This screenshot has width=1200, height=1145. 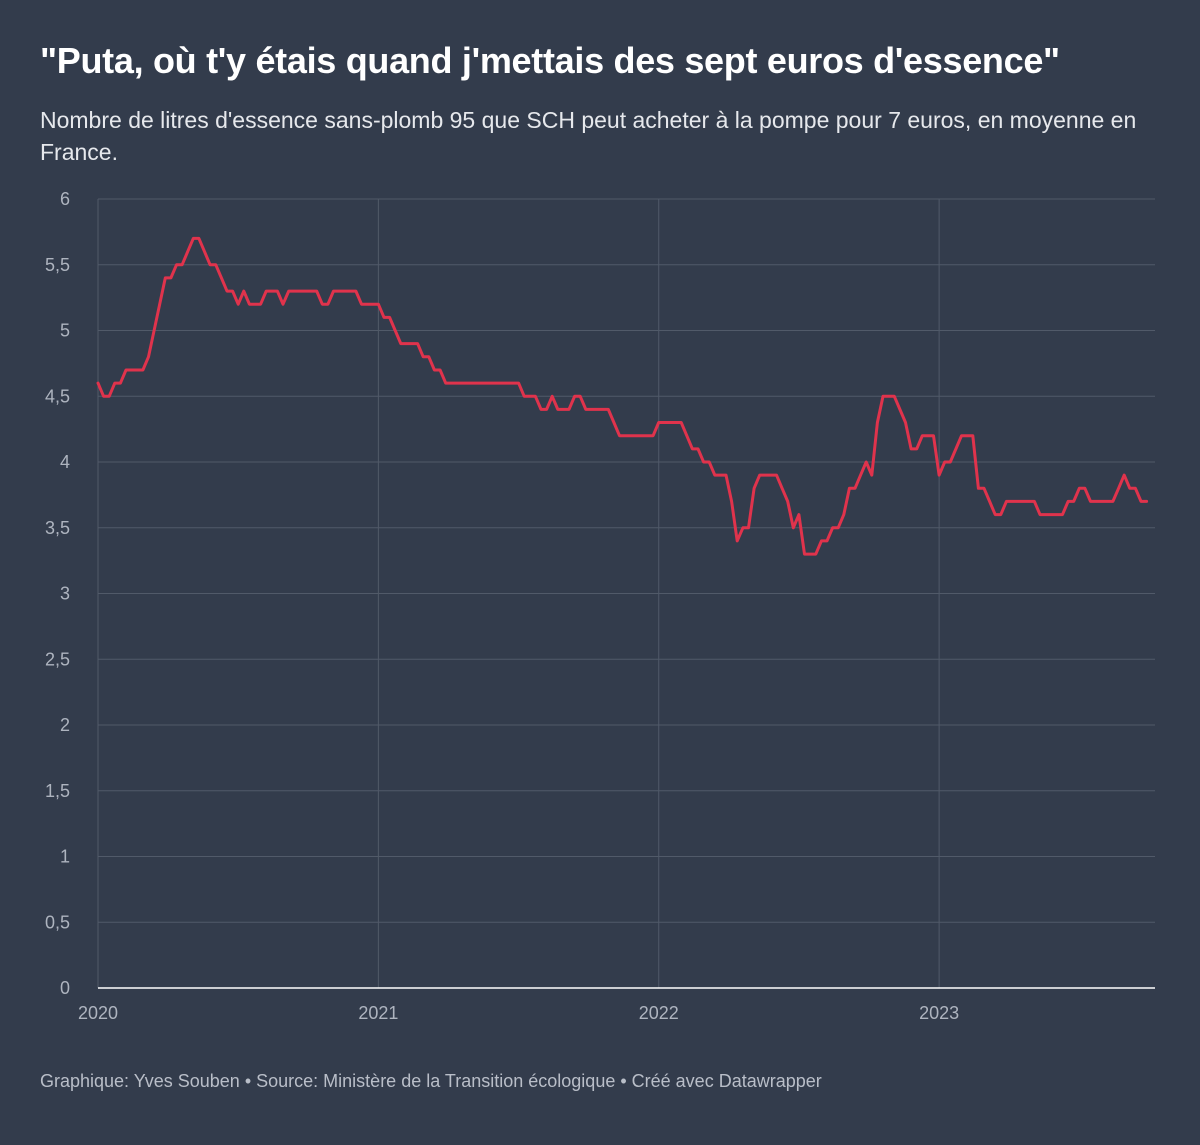 I want to click on x-tick-label: 2023, so click(x=939, y=1013).